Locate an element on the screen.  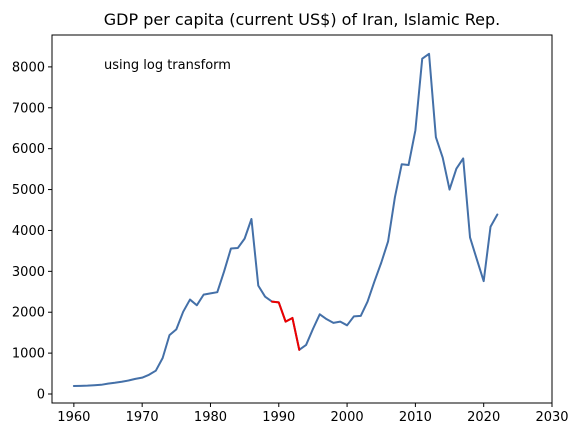
x-tick-label-2010: 2010 is located at coordinates (415, 417).